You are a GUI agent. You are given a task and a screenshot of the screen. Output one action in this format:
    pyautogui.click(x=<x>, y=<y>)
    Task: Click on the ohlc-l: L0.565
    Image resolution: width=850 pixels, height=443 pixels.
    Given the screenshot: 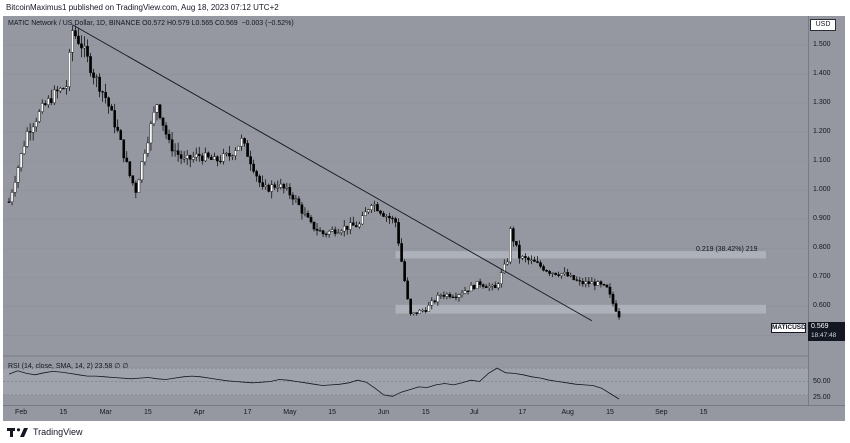 What is the action you would take?
    pyautogui.click(x=202, y=23)
    